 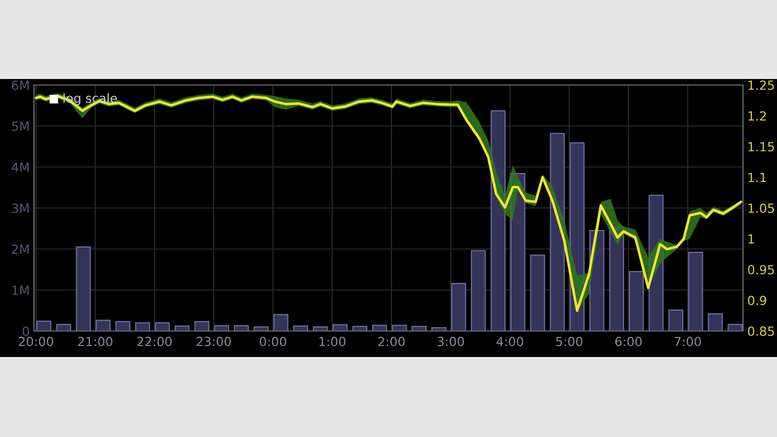 What do you see at coordinates (154, 341) in the screenshot?
I see `x-tick-label: 22:00` at bounding box center [154, 341].